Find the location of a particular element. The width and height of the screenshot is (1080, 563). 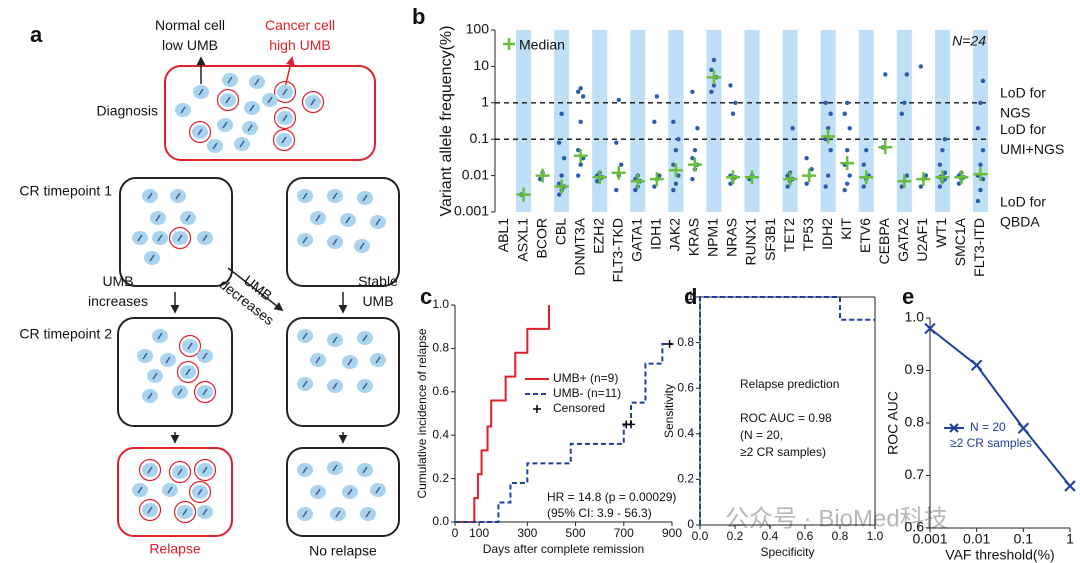

arrow is located at coordinates (289, 72).